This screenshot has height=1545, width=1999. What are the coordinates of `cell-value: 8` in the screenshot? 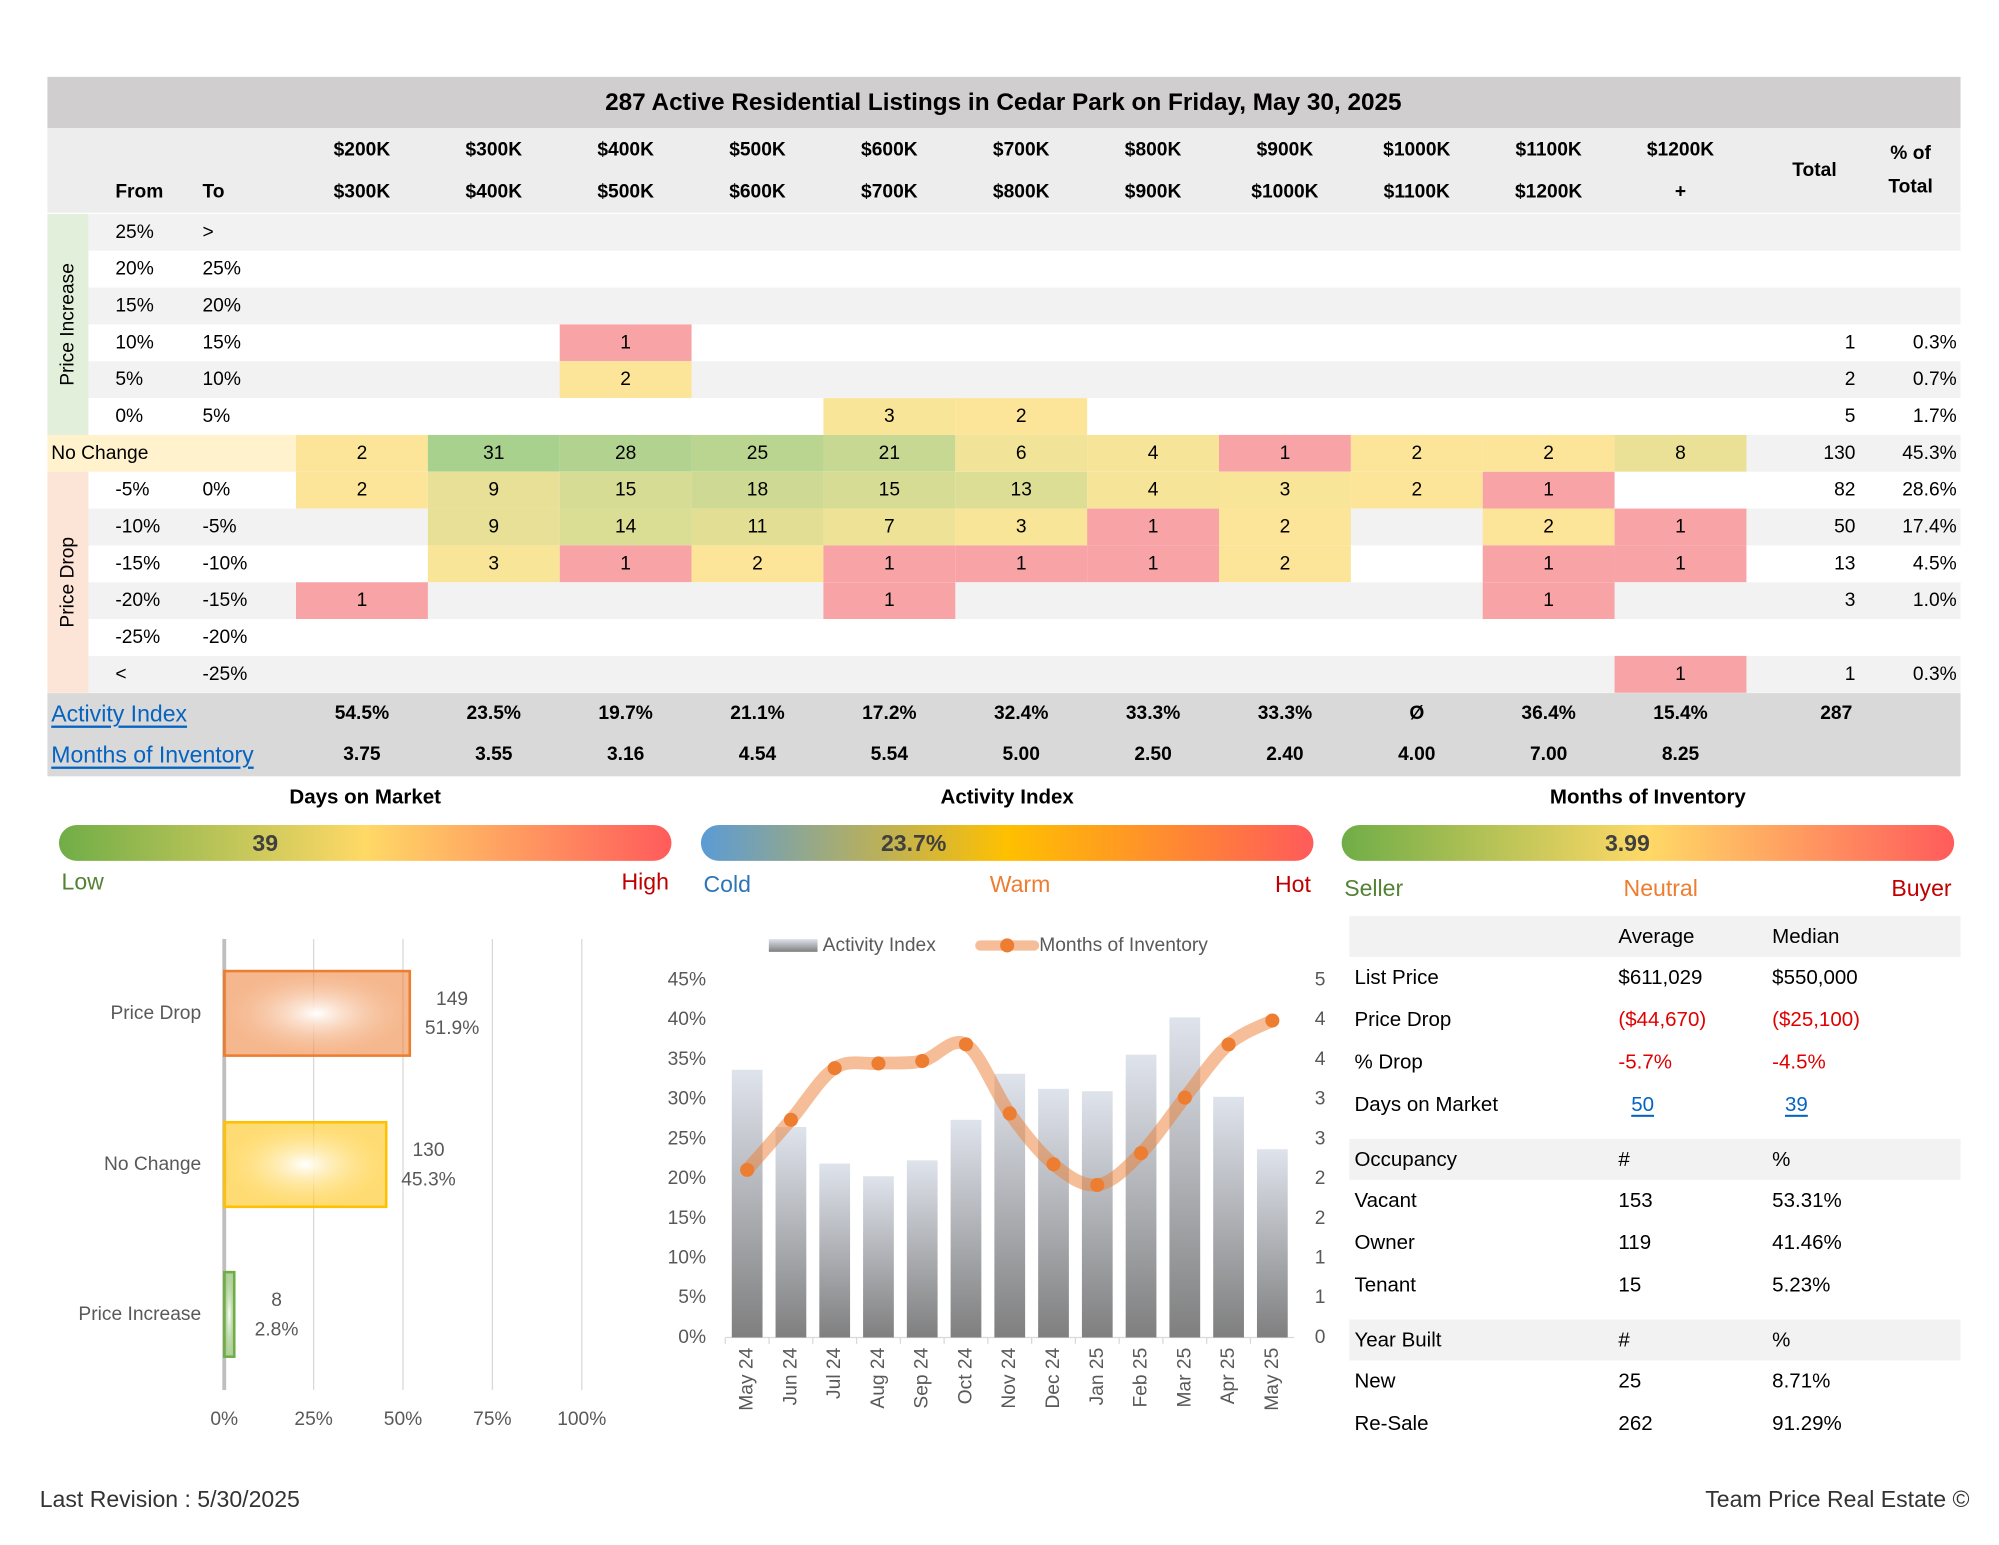 It's located at (1680, 453).